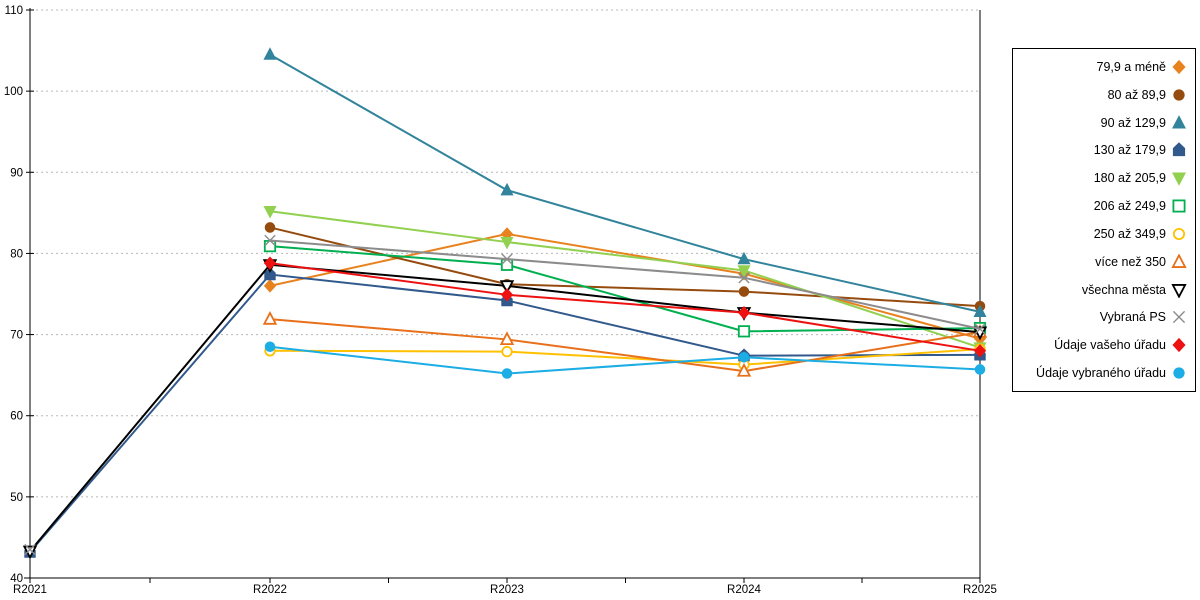  I want to click on legend-label-daje-va-eho-adu: Údaje vašeho úřadu, so click(1110, 345).